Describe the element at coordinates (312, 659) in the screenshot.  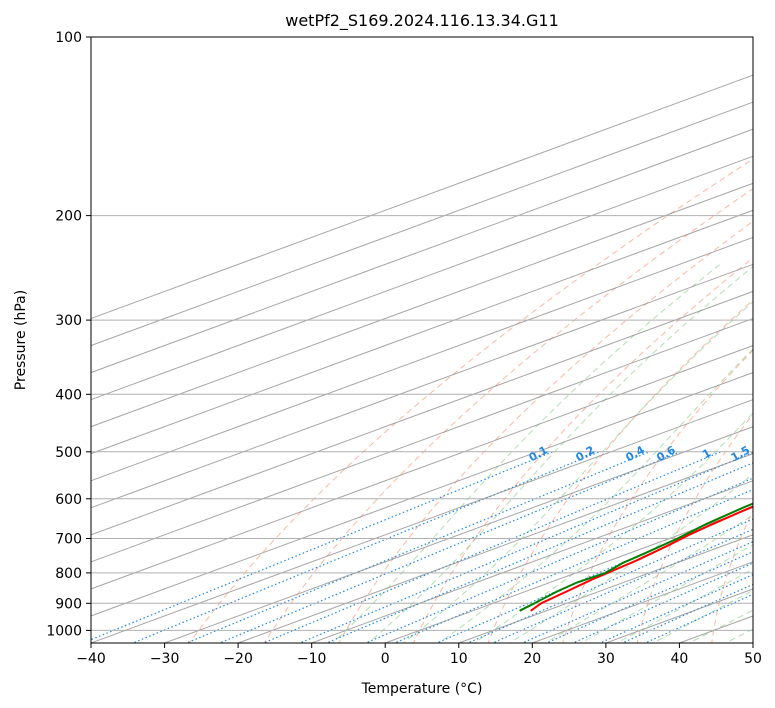
I see `x-tick-label: −10` at that location.